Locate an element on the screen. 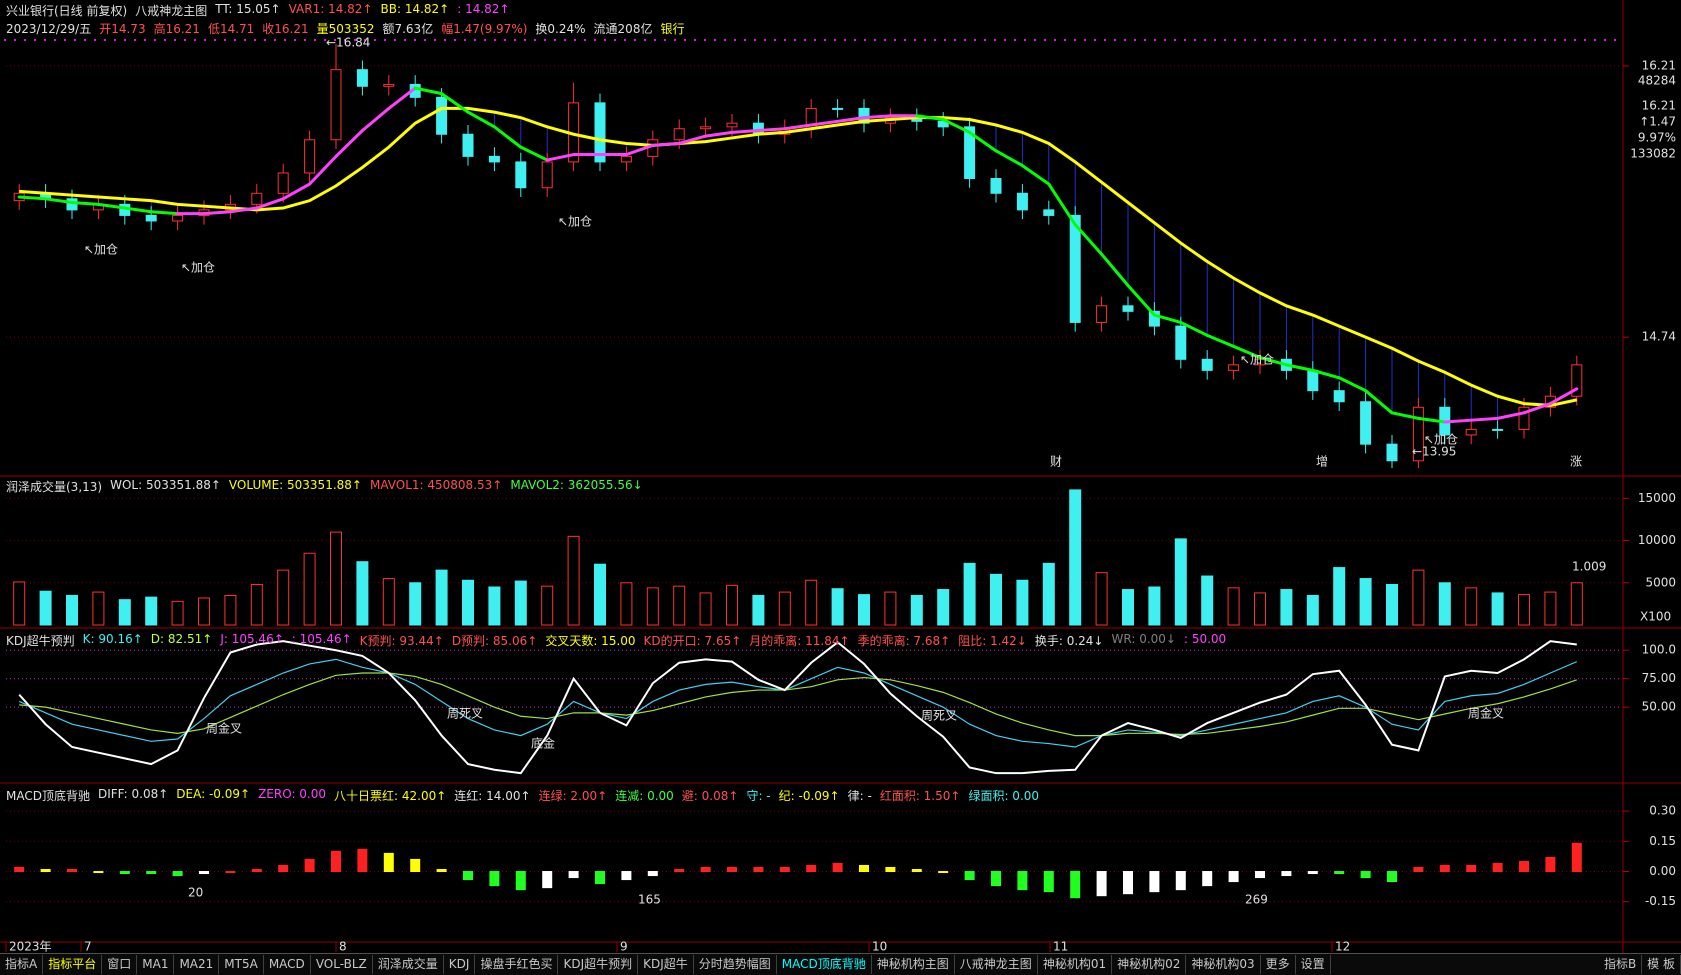  tab: VOL-BLZ is located at coordinates (342, 964).